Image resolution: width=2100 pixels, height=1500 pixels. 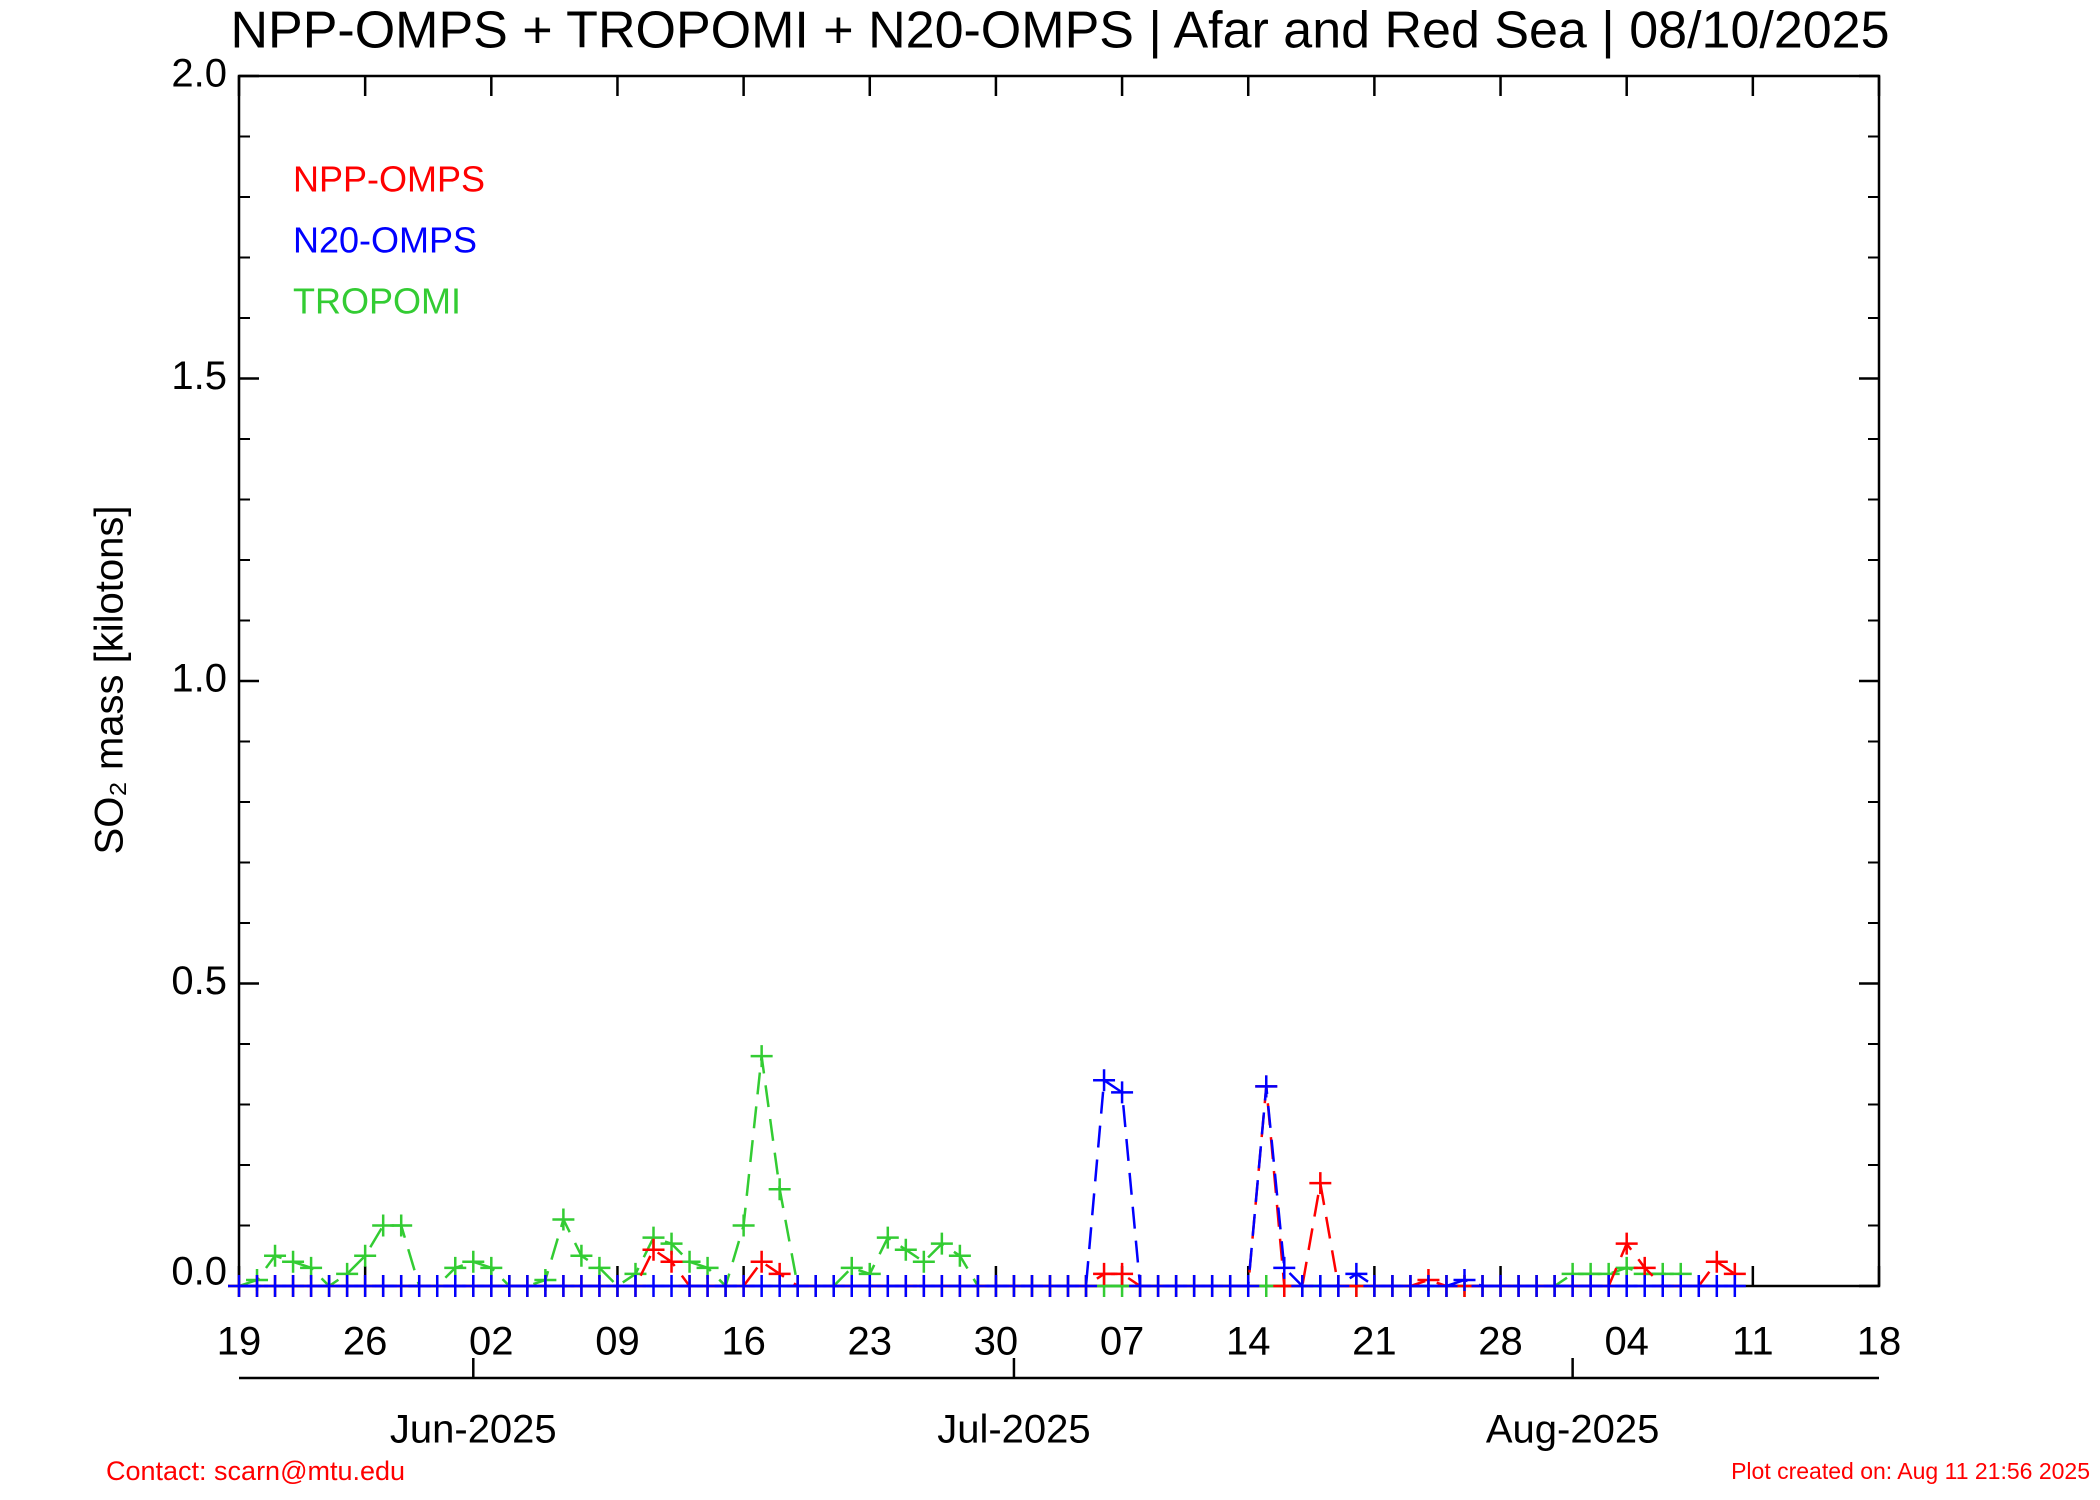 What do you see at coordinates (1248, 1342) in the screenshot?
I see `x-tick-label: 14` at bounding box center [1248, 1342].